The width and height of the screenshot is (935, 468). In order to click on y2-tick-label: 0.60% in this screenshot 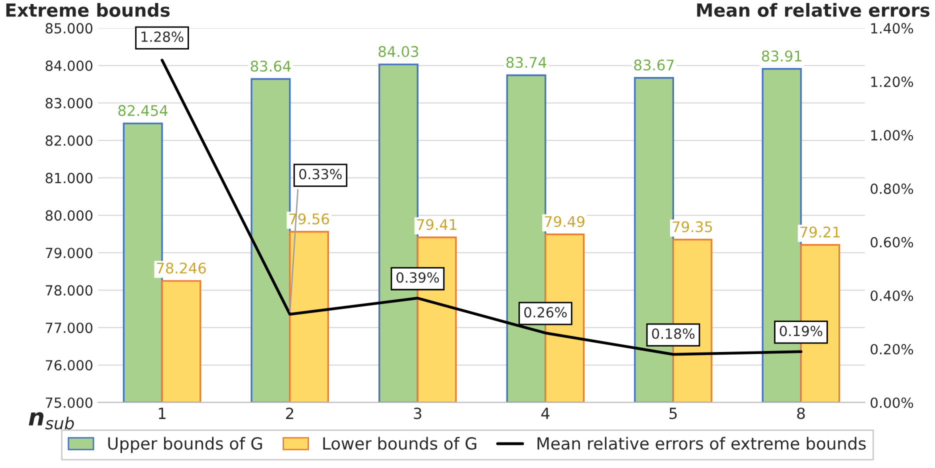, I will do `click(892, 242)`.